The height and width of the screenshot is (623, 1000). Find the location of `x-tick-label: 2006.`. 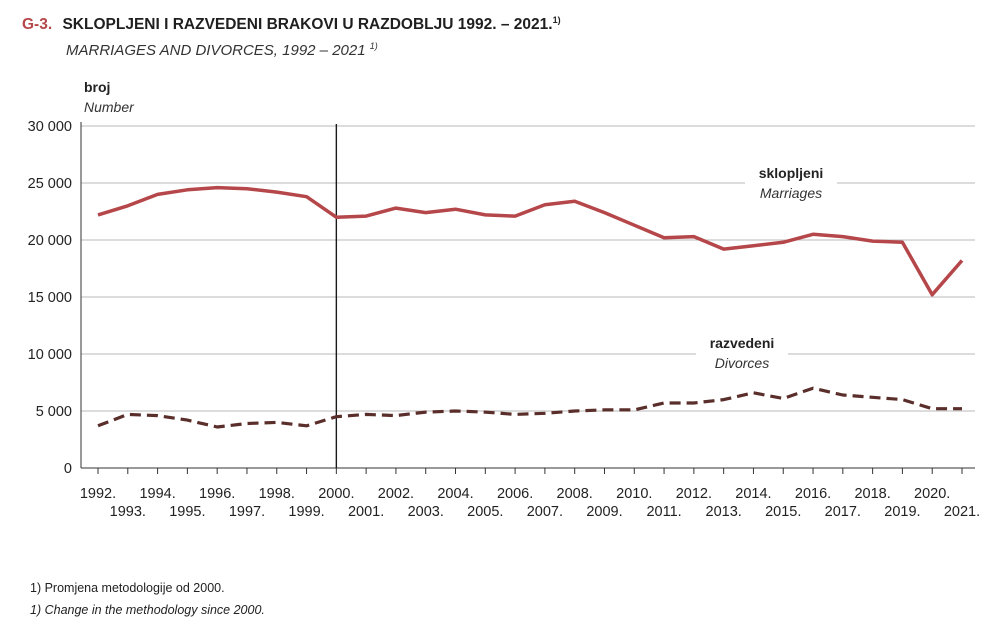

x-tick-label: 2006. is located at coordinates (515, 494).